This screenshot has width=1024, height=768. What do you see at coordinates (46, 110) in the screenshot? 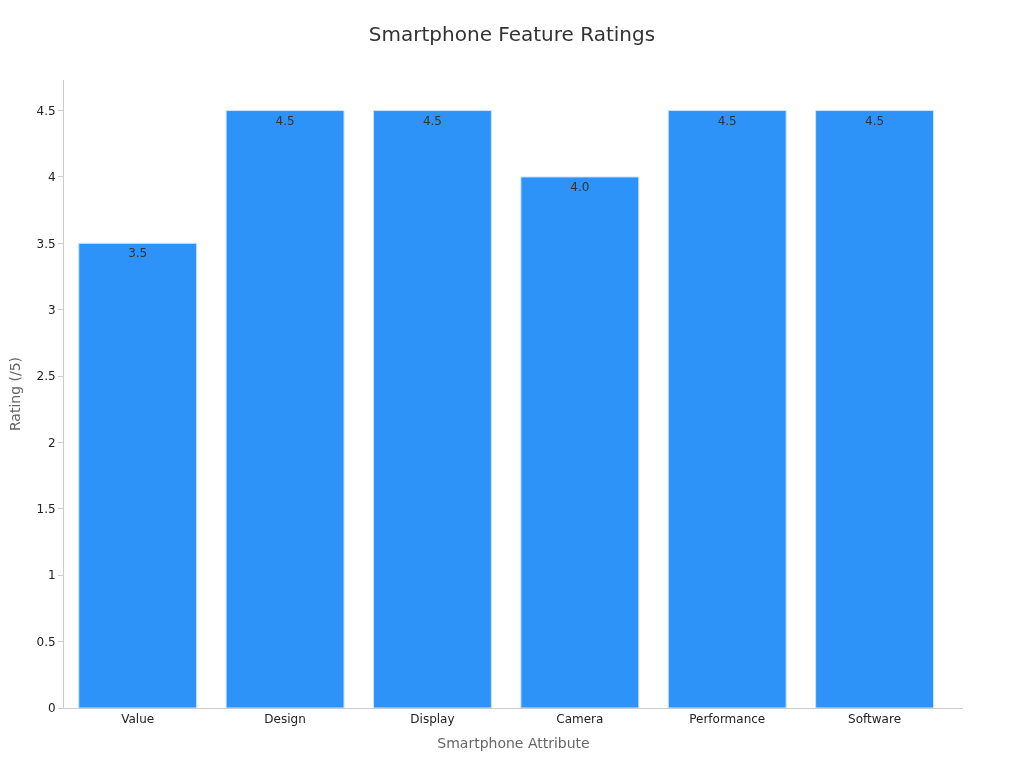
I see `y-tick-label: 4.5` at bounding box center [46, 110].